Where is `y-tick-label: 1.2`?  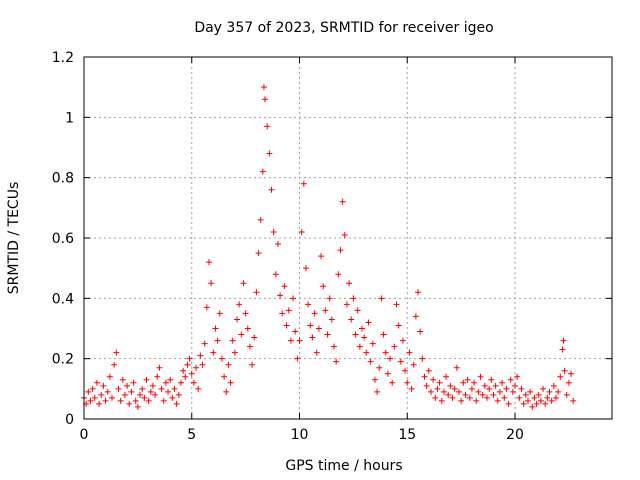
y-tick-label: 1.2 is located at coordinates (63, 58).